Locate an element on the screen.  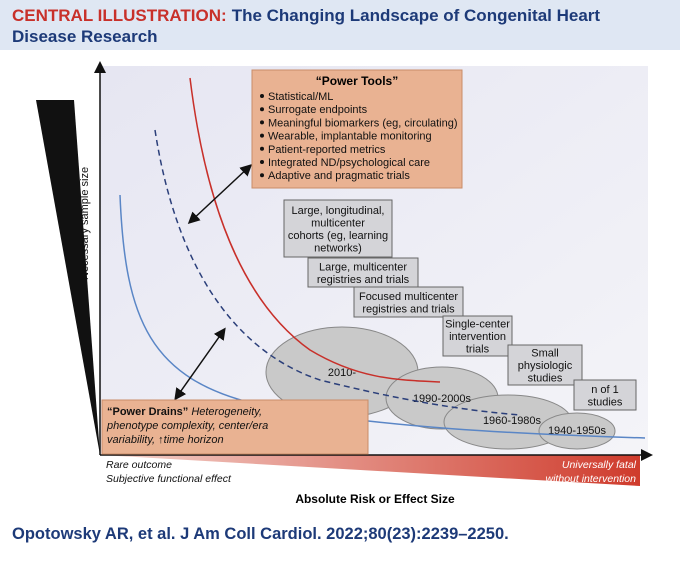
study-text: intervention is located at coordinates (477, 337).